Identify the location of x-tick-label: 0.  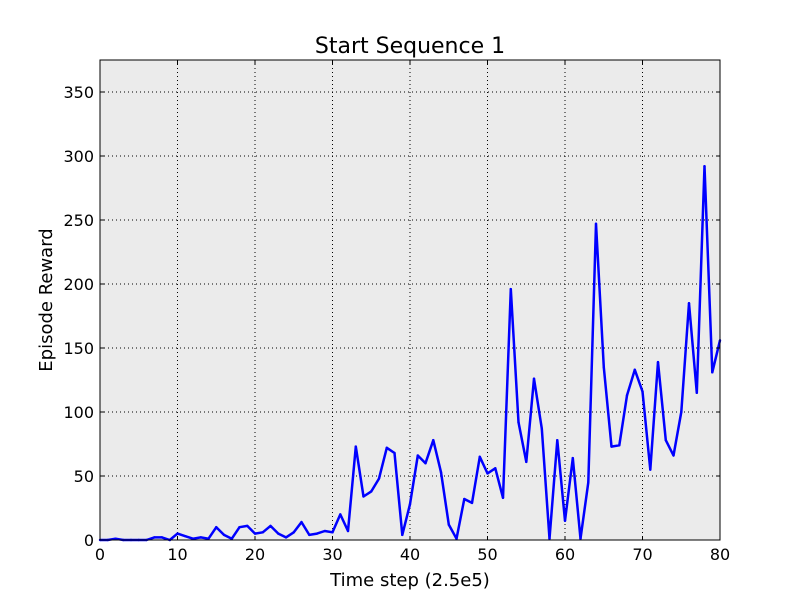
(100, 554).